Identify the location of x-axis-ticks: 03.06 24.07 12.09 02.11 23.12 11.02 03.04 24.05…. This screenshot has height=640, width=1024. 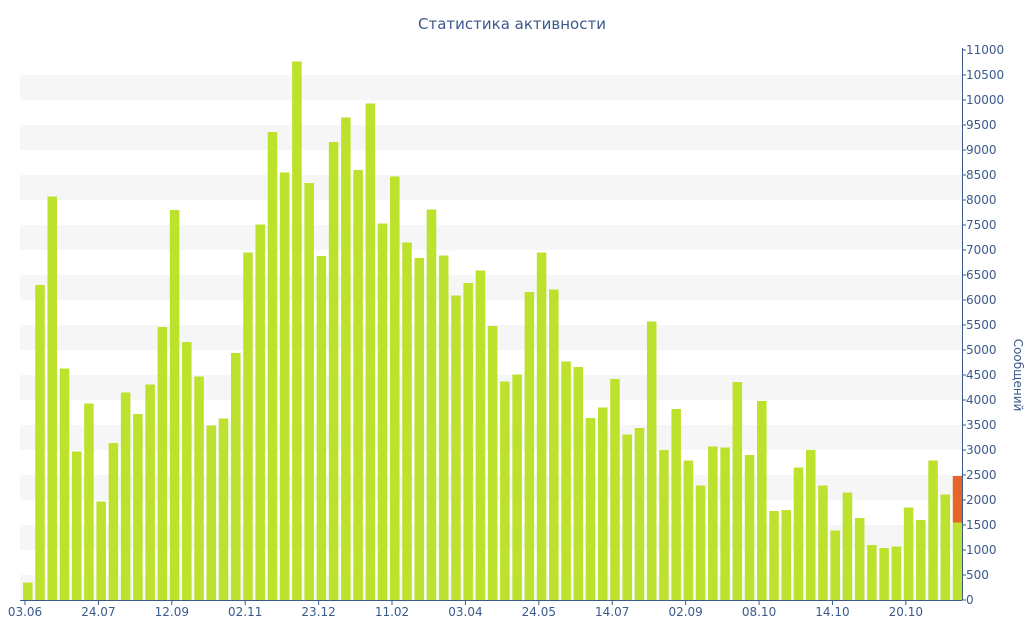
(465, 609).